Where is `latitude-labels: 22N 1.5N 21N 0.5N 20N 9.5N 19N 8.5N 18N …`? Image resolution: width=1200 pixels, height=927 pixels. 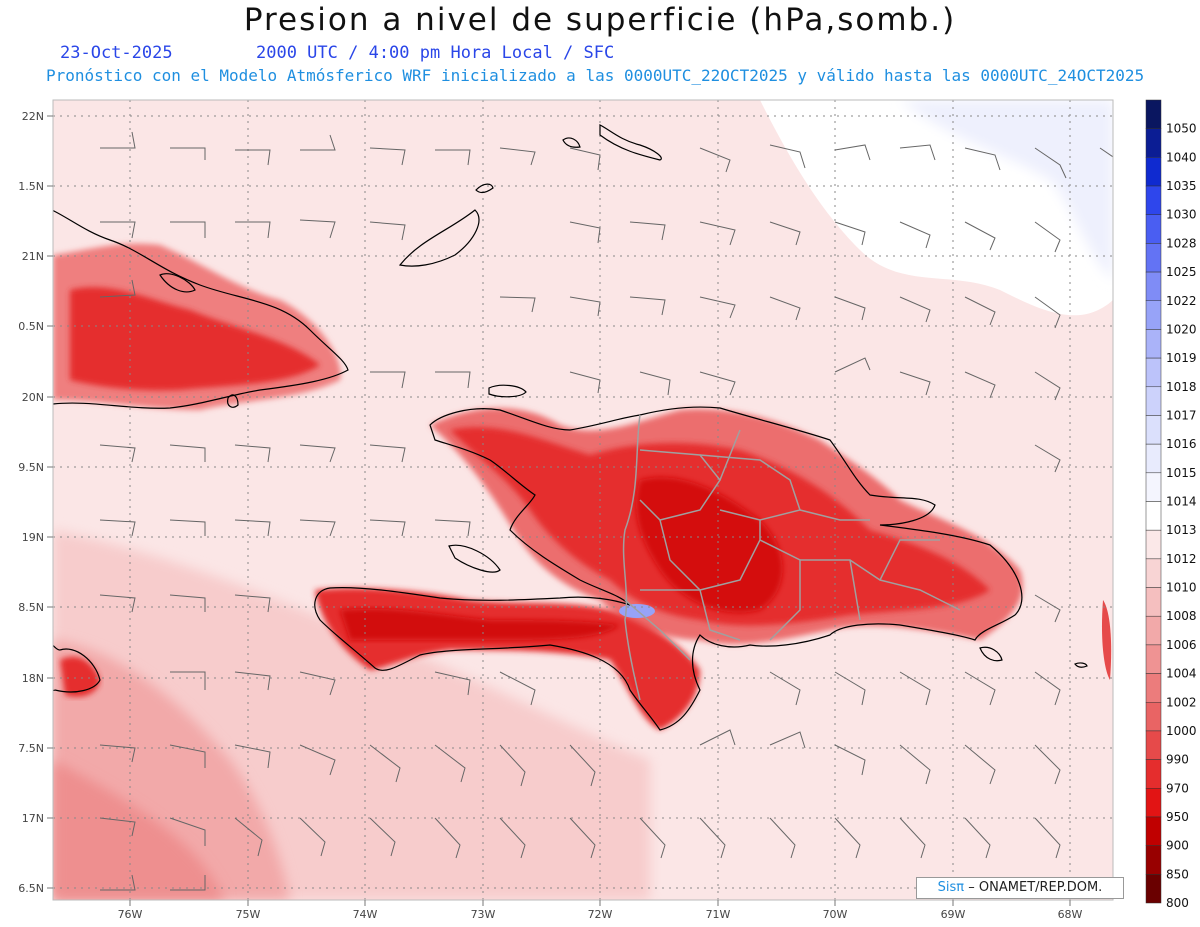
latitude-labels: 22N 1.5N 21N 0.5N 20N 9.5N 19N 8.5N 18N … is located at coordinates (31, 502).